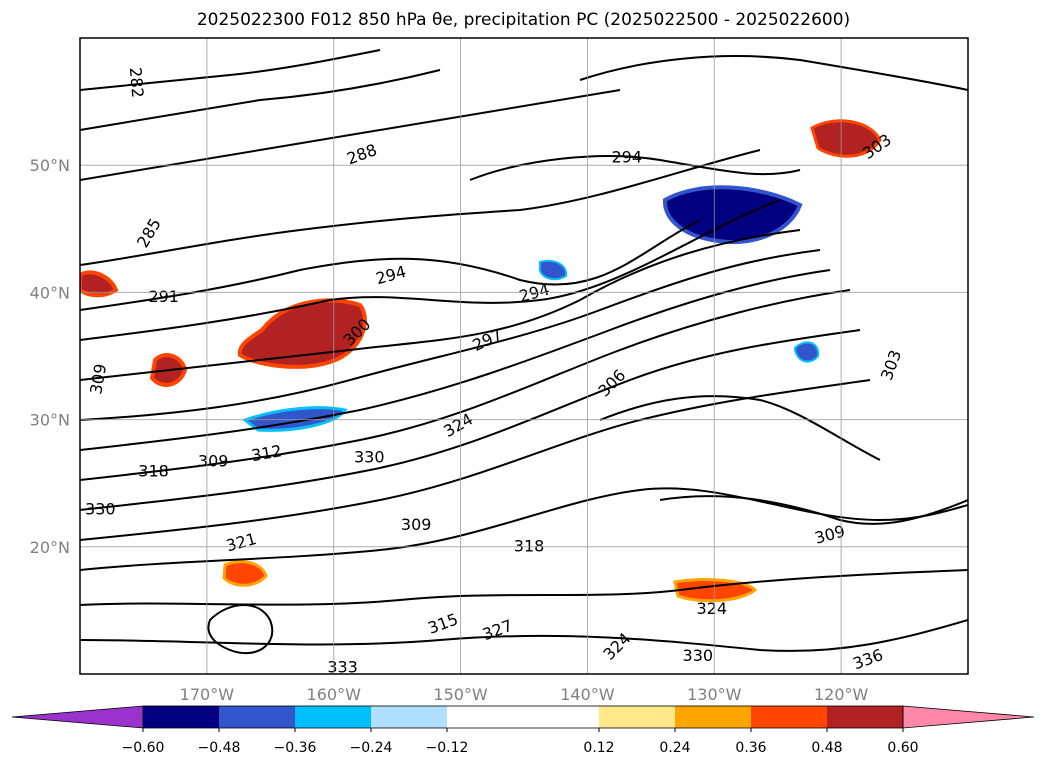 The height and width of the screenshot is (767, 1047). I want to click on lat-tick-label: 50°N, so click(50, 165).